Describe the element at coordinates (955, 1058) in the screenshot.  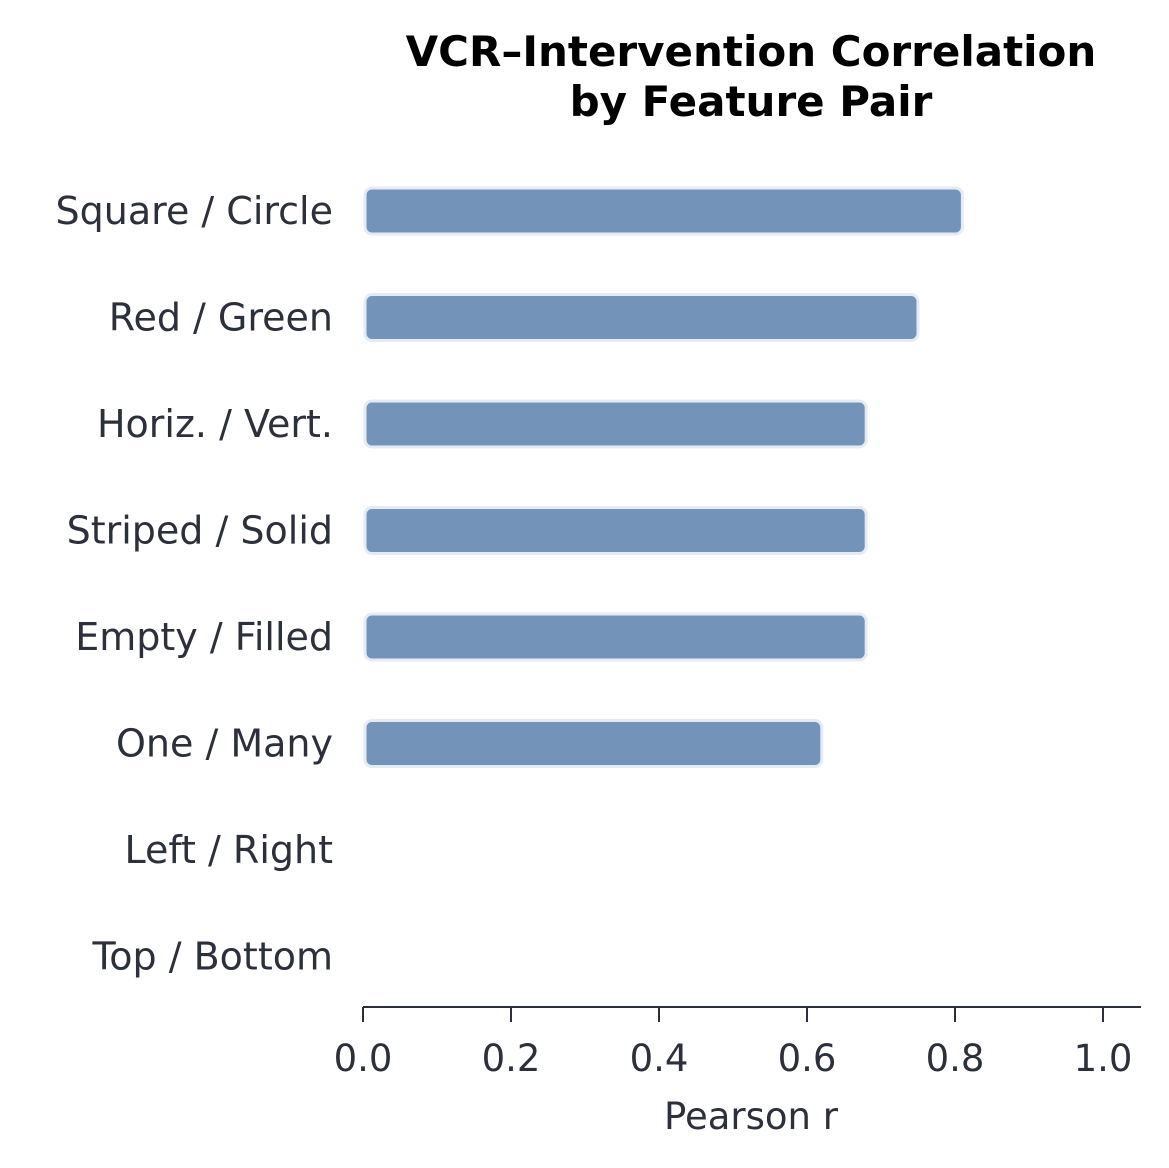
I see `x-tick-label: 0.8` at that location.